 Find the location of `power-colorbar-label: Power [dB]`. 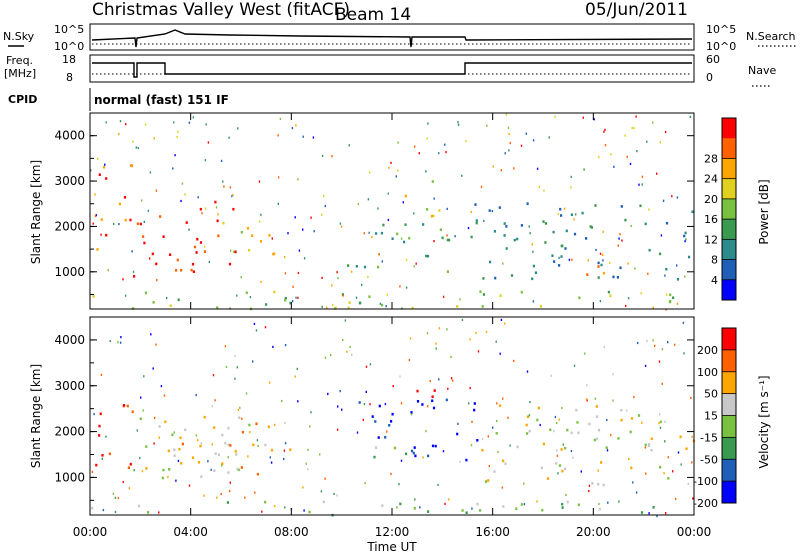

power-colorbar-label: Power [dB] is located at coordinates (764, 211).